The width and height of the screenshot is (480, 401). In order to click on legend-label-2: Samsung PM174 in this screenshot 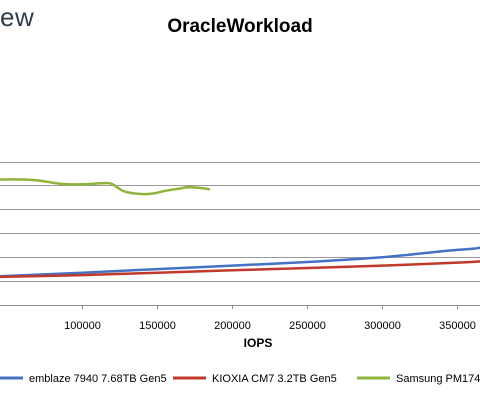, I will do `click(438, 379)`.